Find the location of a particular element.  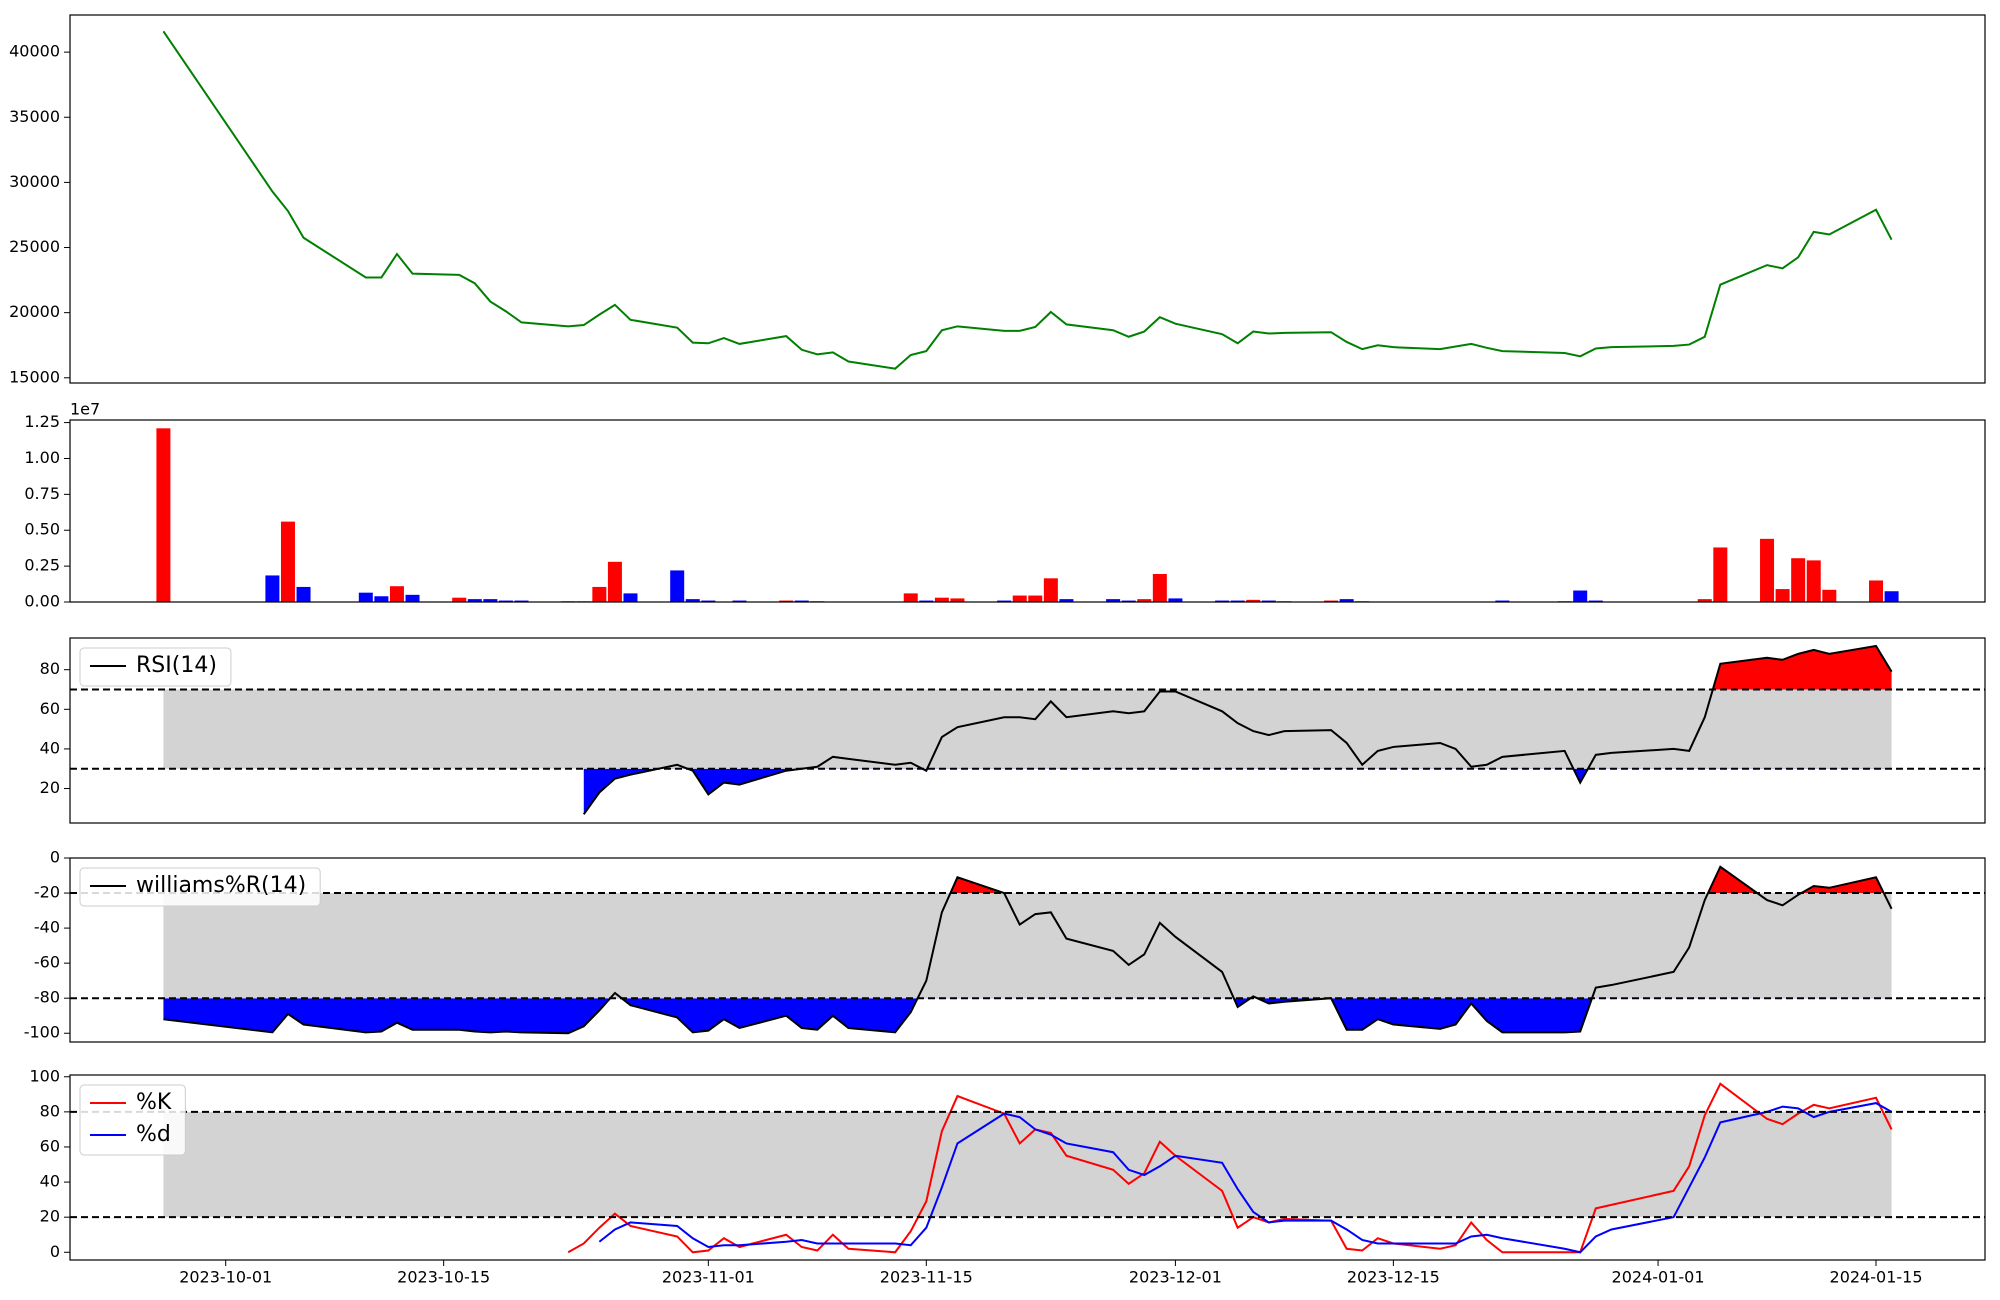

x-tick-label: 2023-10-01 is located at coordinates (225, 1277).